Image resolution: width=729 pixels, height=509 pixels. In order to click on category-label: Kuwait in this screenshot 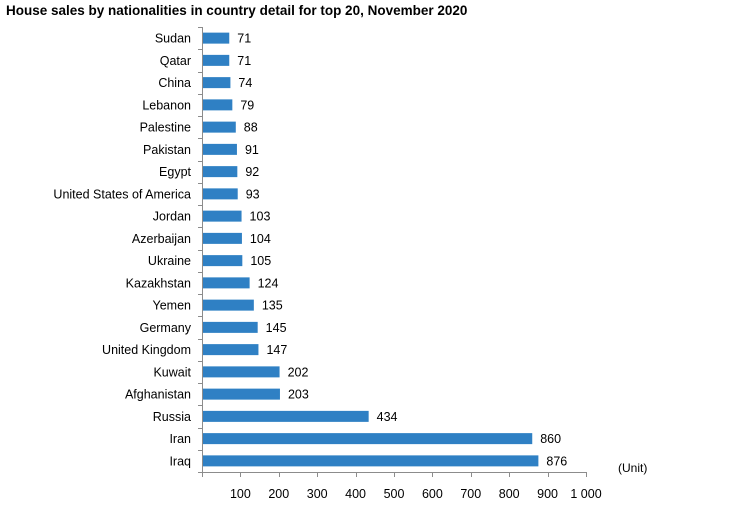, I will do `click(172, 372)`.